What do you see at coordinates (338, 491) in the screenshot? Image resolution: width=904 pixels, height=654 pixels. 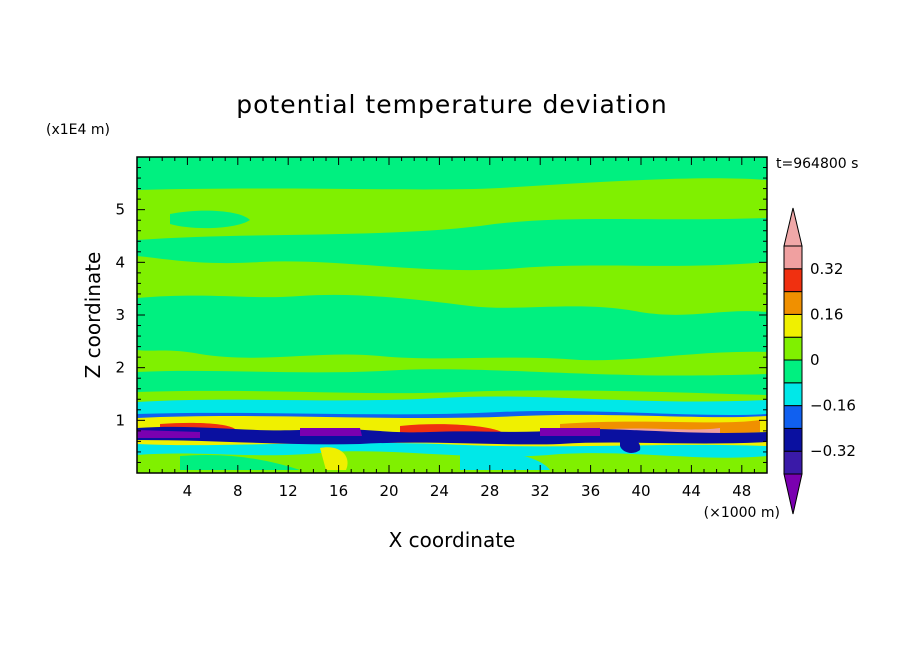 I see `x-tick-label: 16` at bounding box center [338, 491].